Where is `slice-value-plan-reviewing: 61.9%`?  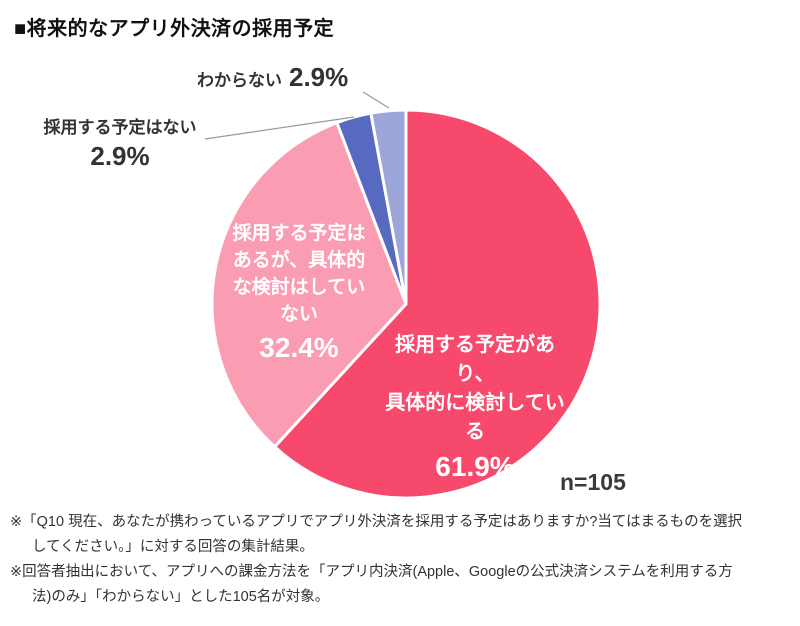
slice-value-plan-reviewing: 61.9% is located at coordinates (475, 466).